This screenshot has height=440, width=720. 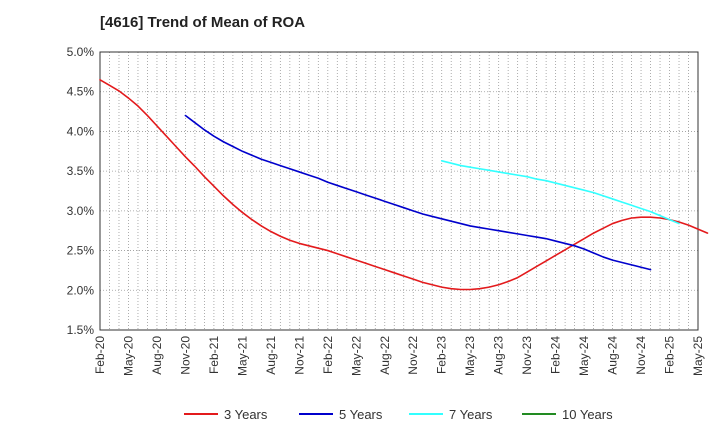 What do you see at coordinates (157, 355) in the screenshot?
I see `x-tick-label: Aug-20` at bounding box center [157, 355].